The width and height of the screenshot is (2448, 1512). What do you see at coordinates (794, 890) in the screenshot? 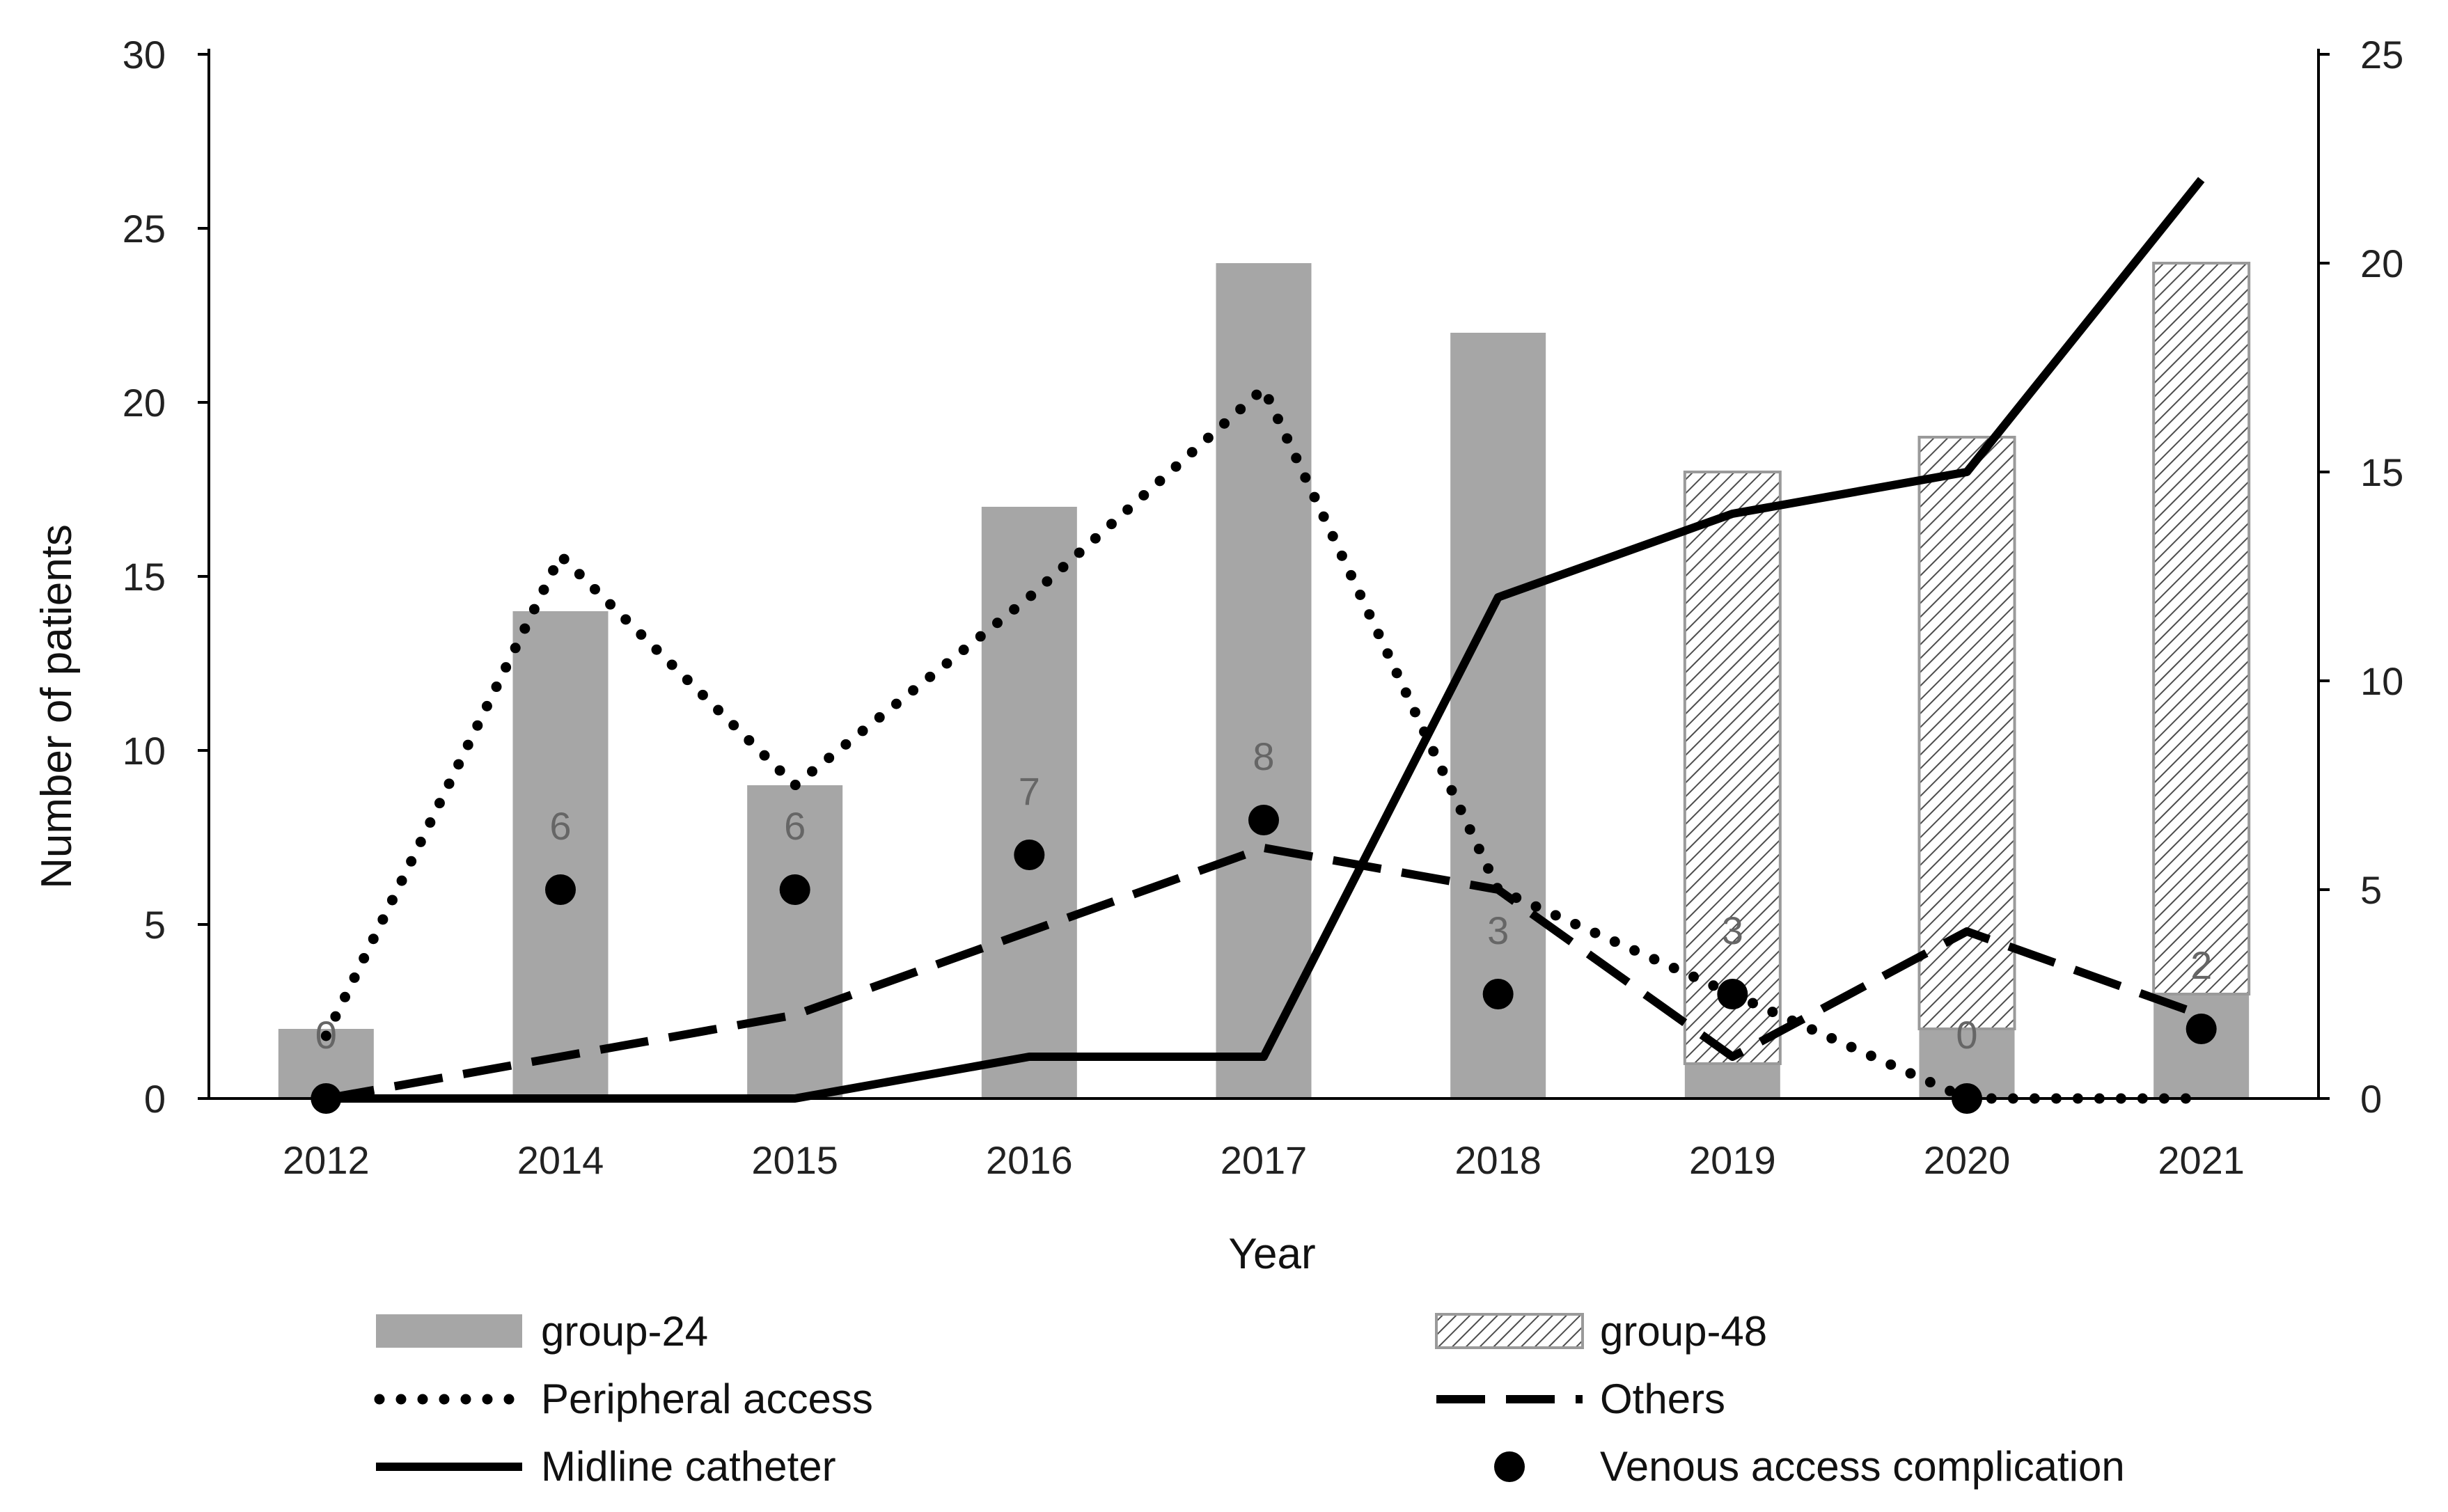
I see `point-venous-access-complication-2015` at bounding box center [794, 890].